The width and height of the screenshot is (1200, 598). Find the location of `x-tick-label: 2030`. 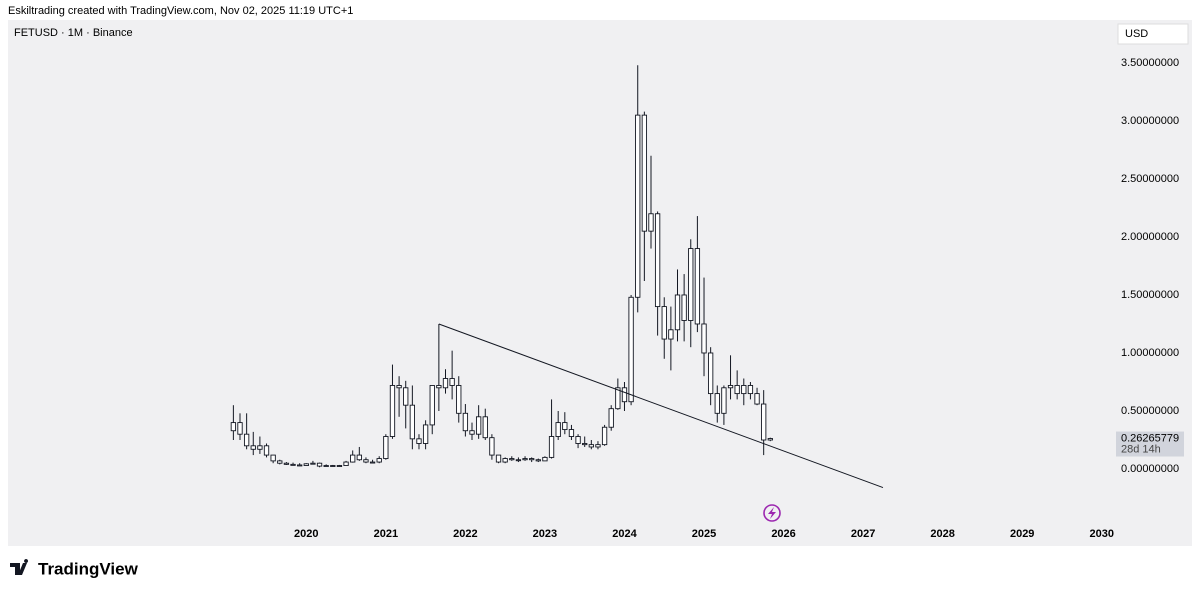

x-tick-label: 2030 is located at coordinates (1102, 534).